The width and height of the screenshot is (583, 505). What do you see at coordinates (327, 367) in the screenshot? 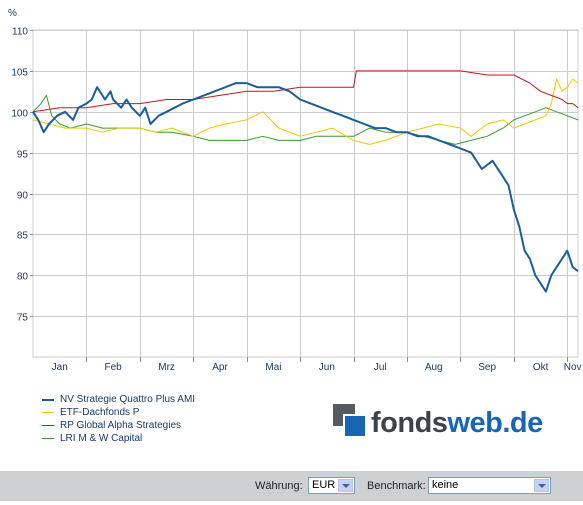
I see `x-tick-label: Jun` at bounding box center [327, 367].